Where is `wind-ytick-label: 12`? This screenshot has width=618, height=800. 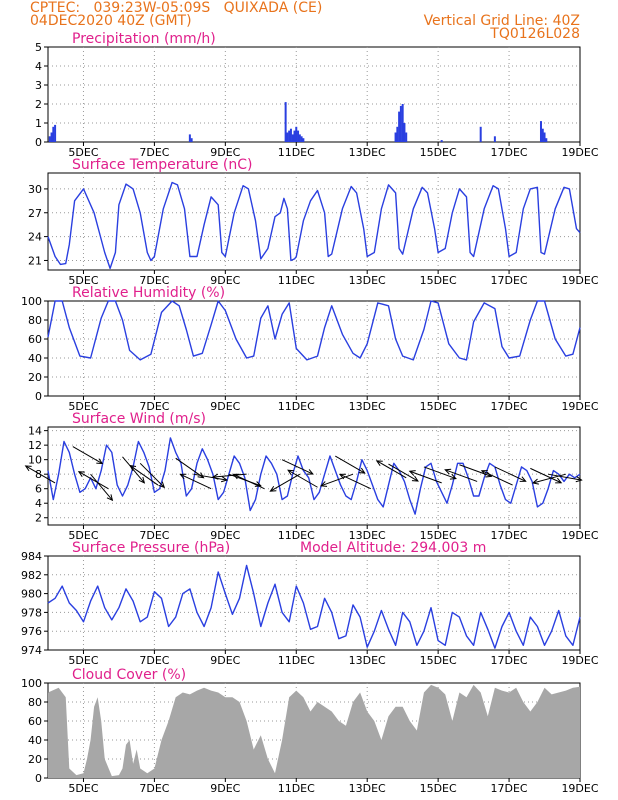 wind-ytick-label: 12 is located at coordinates (35, 445).